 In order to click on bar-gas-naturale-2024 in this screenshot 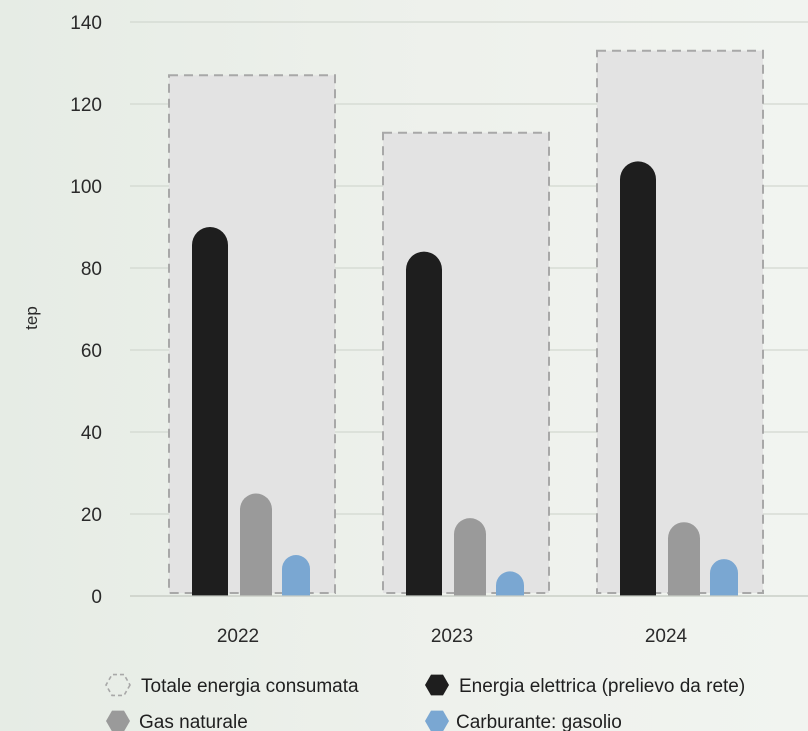, I will do `click(684, 559)`.